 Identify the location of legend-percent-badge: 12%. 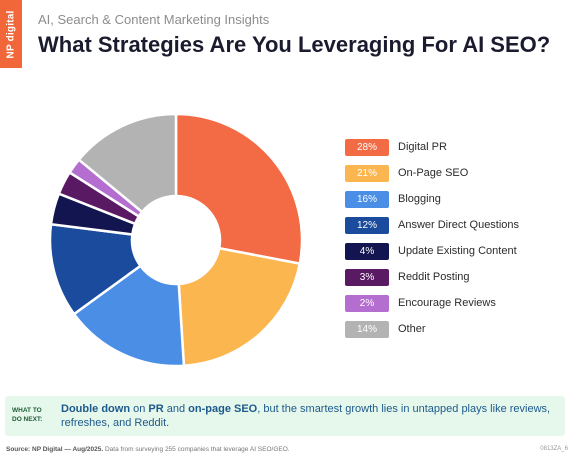
(367, 225).